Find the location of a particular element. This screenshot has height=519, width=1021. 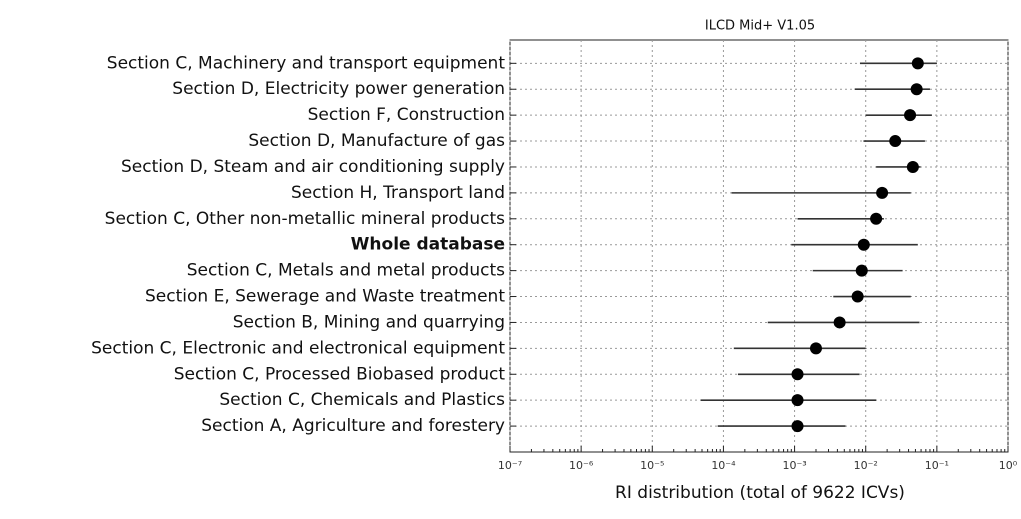

x-tick-label: 10⁻⁷ is located at coordinates (510, 465).